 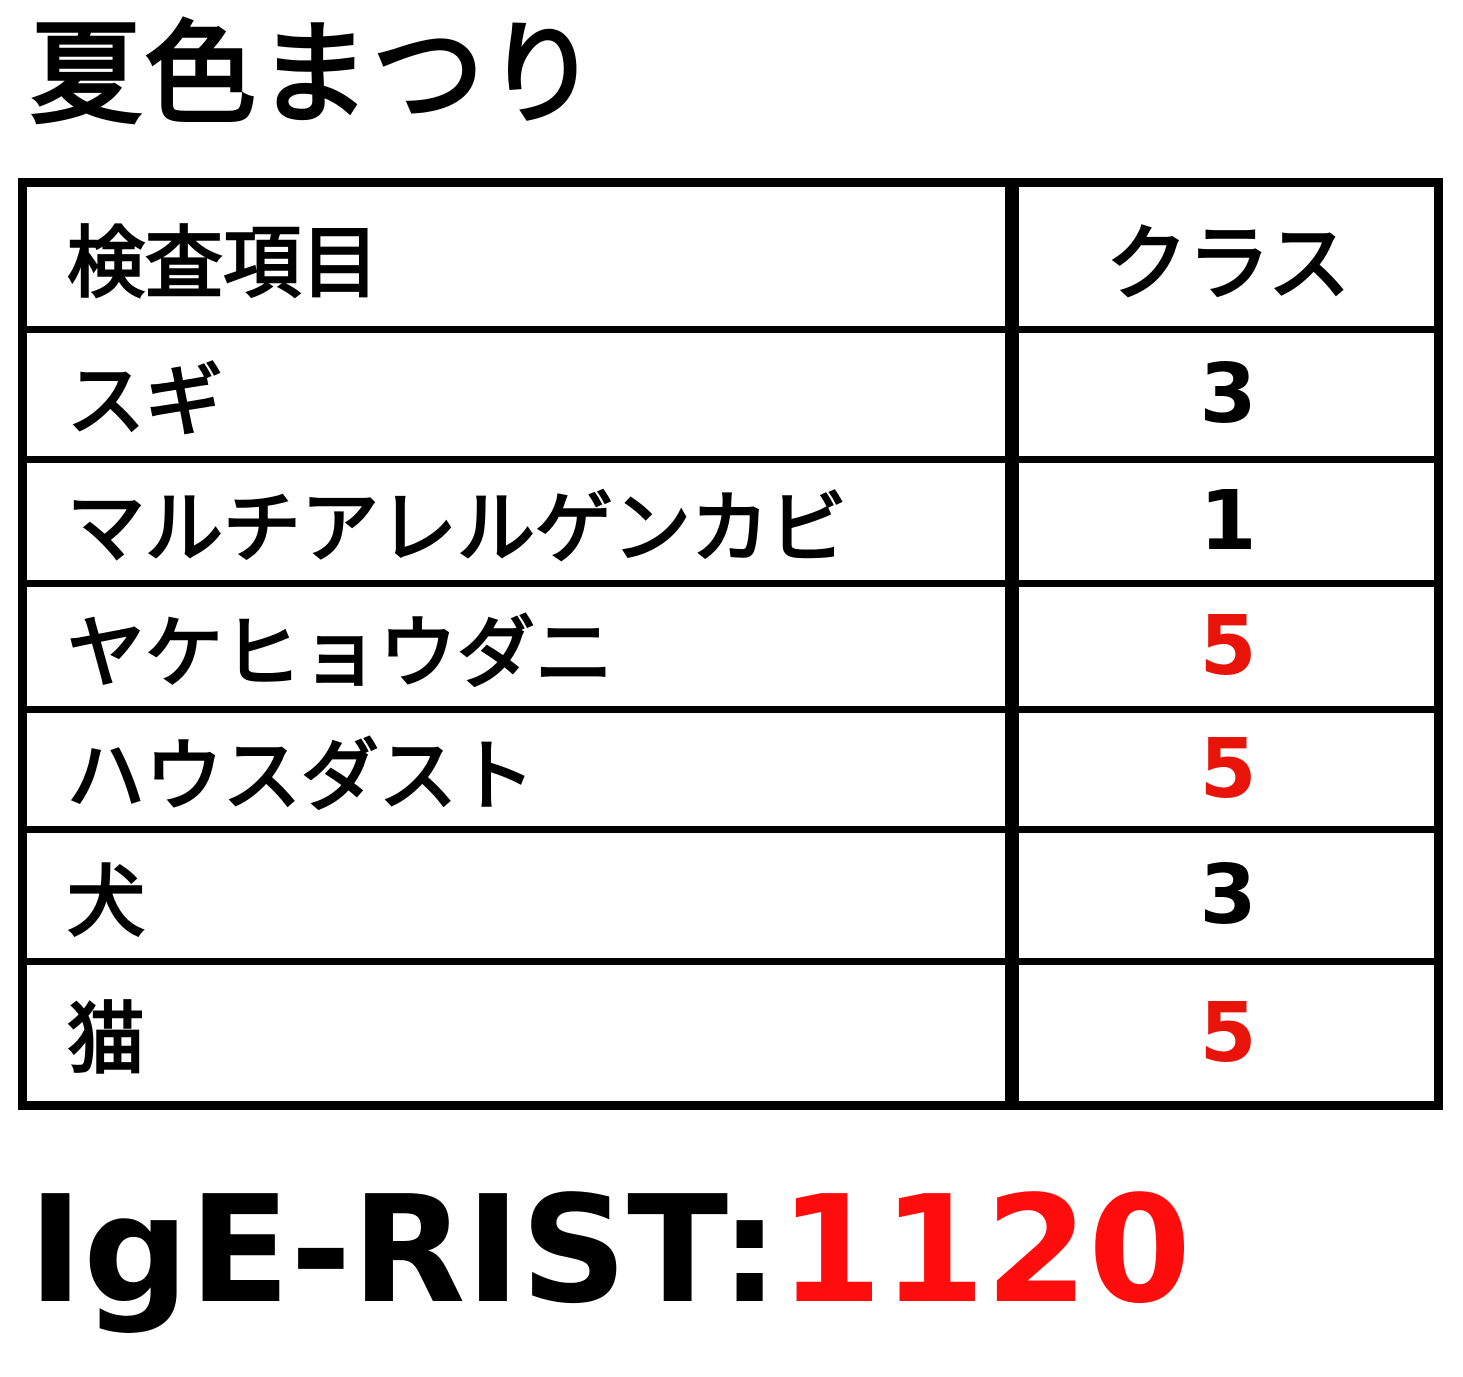 What do you see at coordinates (404, 1250) in the screenshot?
I see `ige-rist-label: IgE-RIST:` at bounding box center [404, 1250].